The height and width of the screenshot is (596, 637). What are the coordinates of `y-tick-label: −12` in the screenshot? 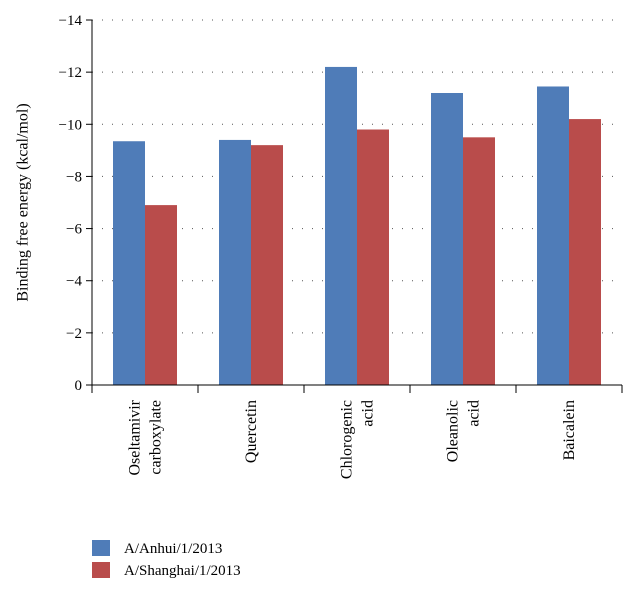 It's located at (70, 73).